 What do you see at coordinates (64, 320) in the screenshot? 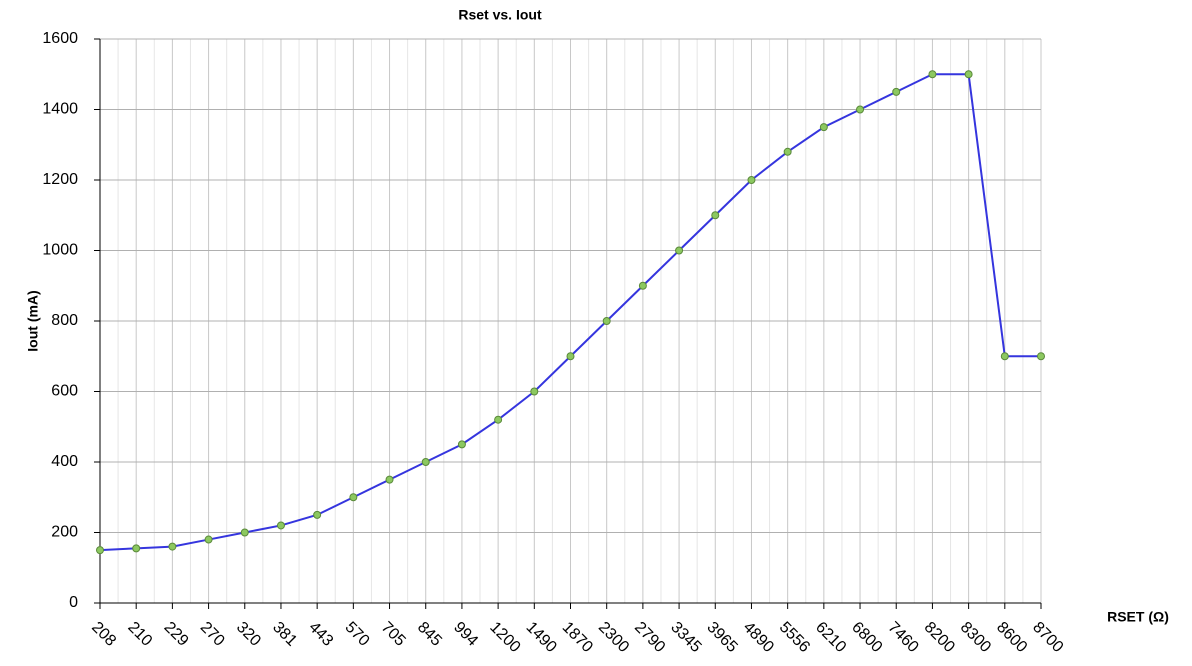
I see `y-tick-label: 800` at bounding box center [64, 320].